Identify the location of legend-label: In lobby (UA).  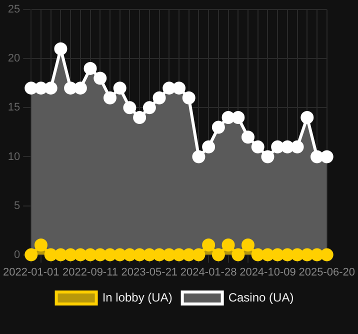
(137, 297).